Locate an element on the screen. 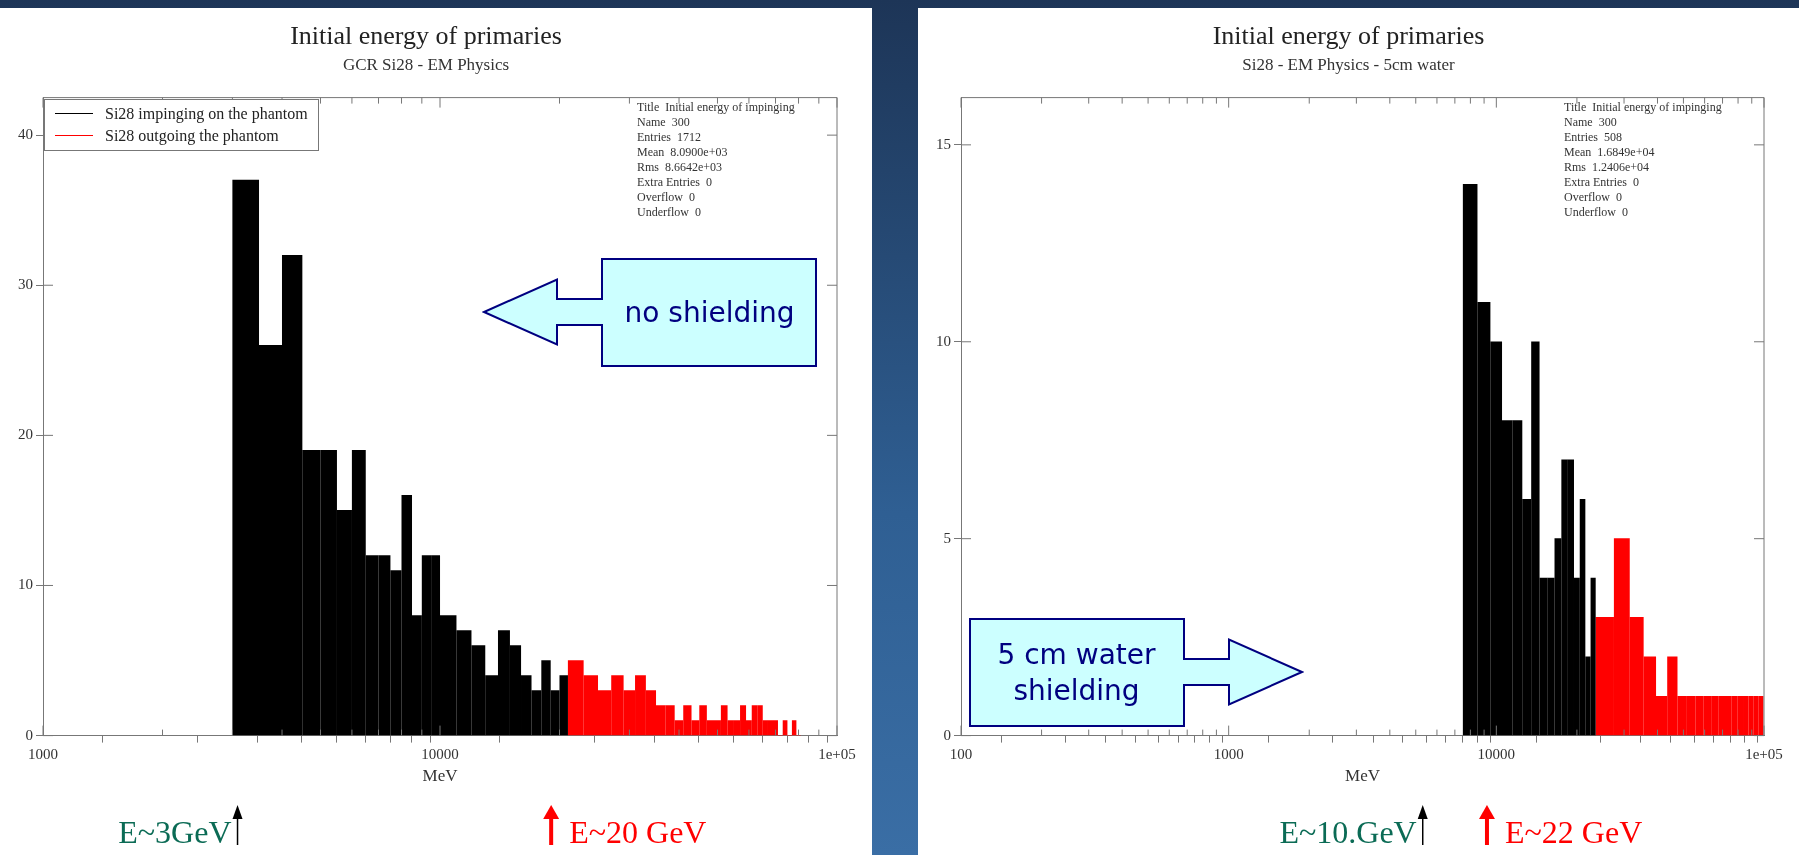 The height and width of the screenshot is (855, 1799). legend-label: Si28 outgoing the phantom is located at coordinates (192, 136).